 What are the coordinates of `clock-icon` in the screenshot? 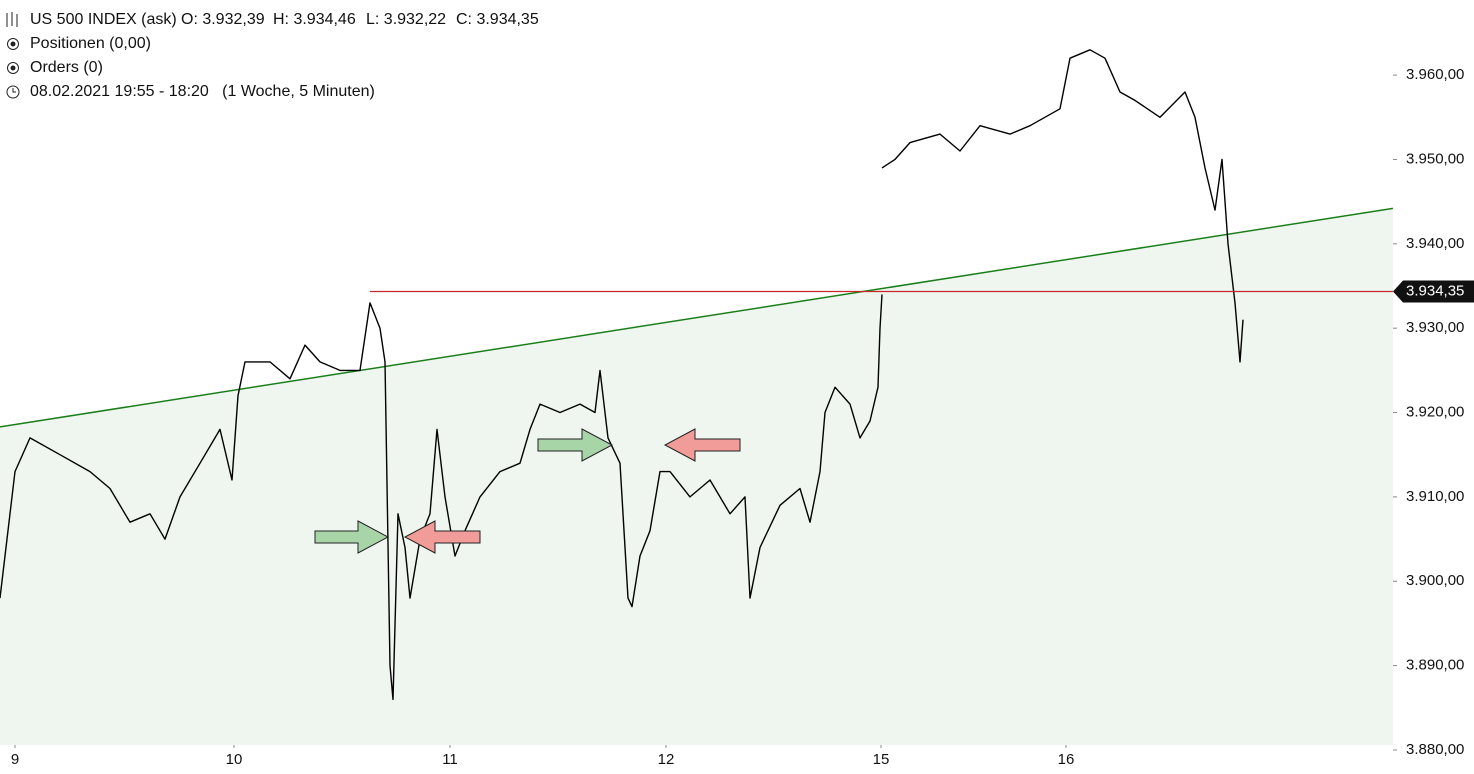 It's located at (13, 92).